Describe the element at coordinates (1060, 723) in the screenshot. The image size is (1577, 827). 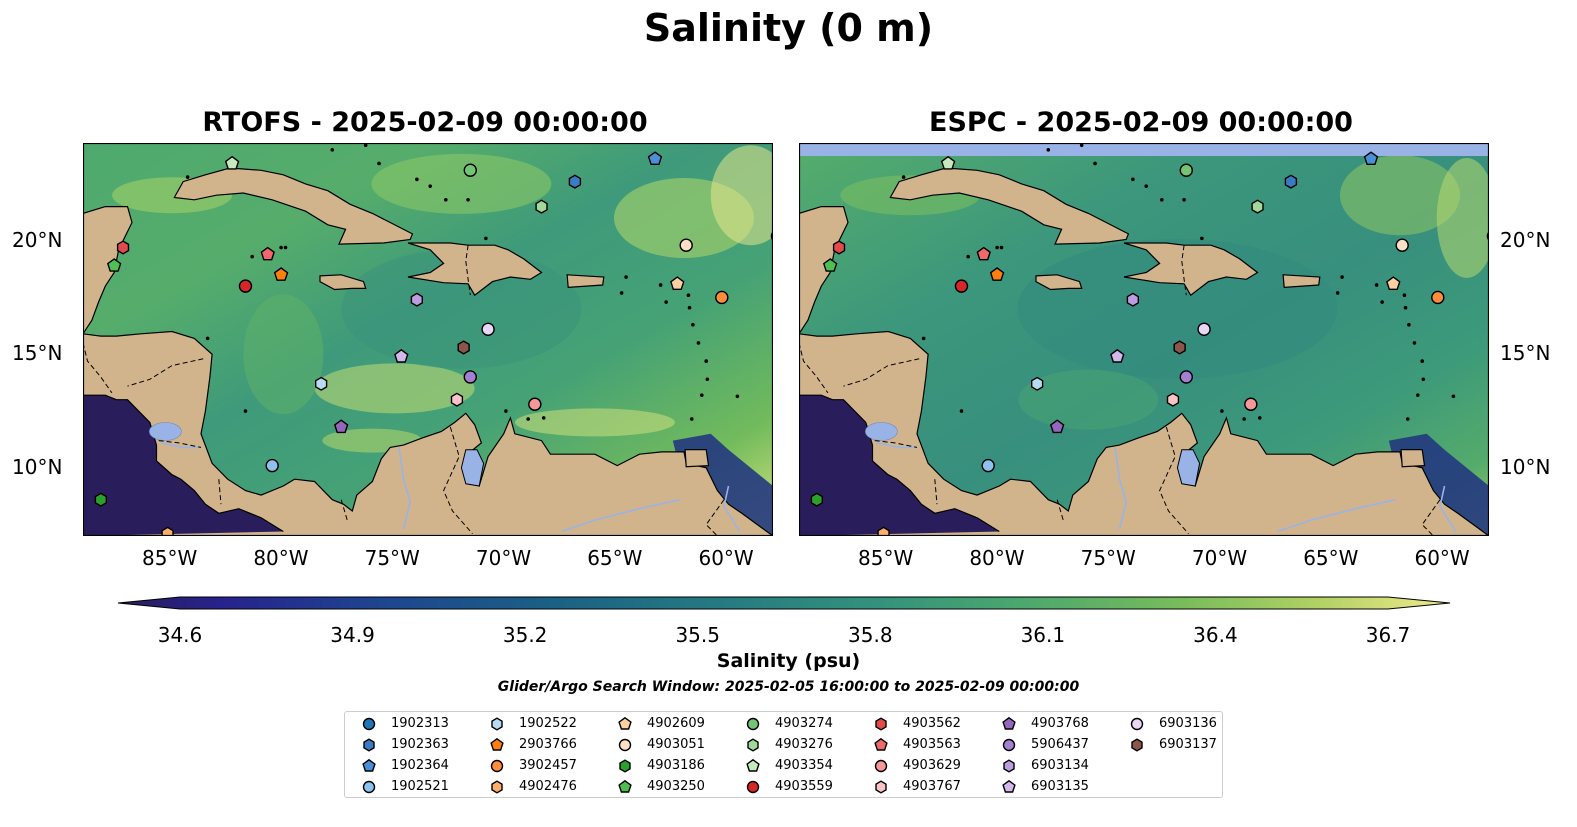
I see `legend-label: 4903768` at that location.